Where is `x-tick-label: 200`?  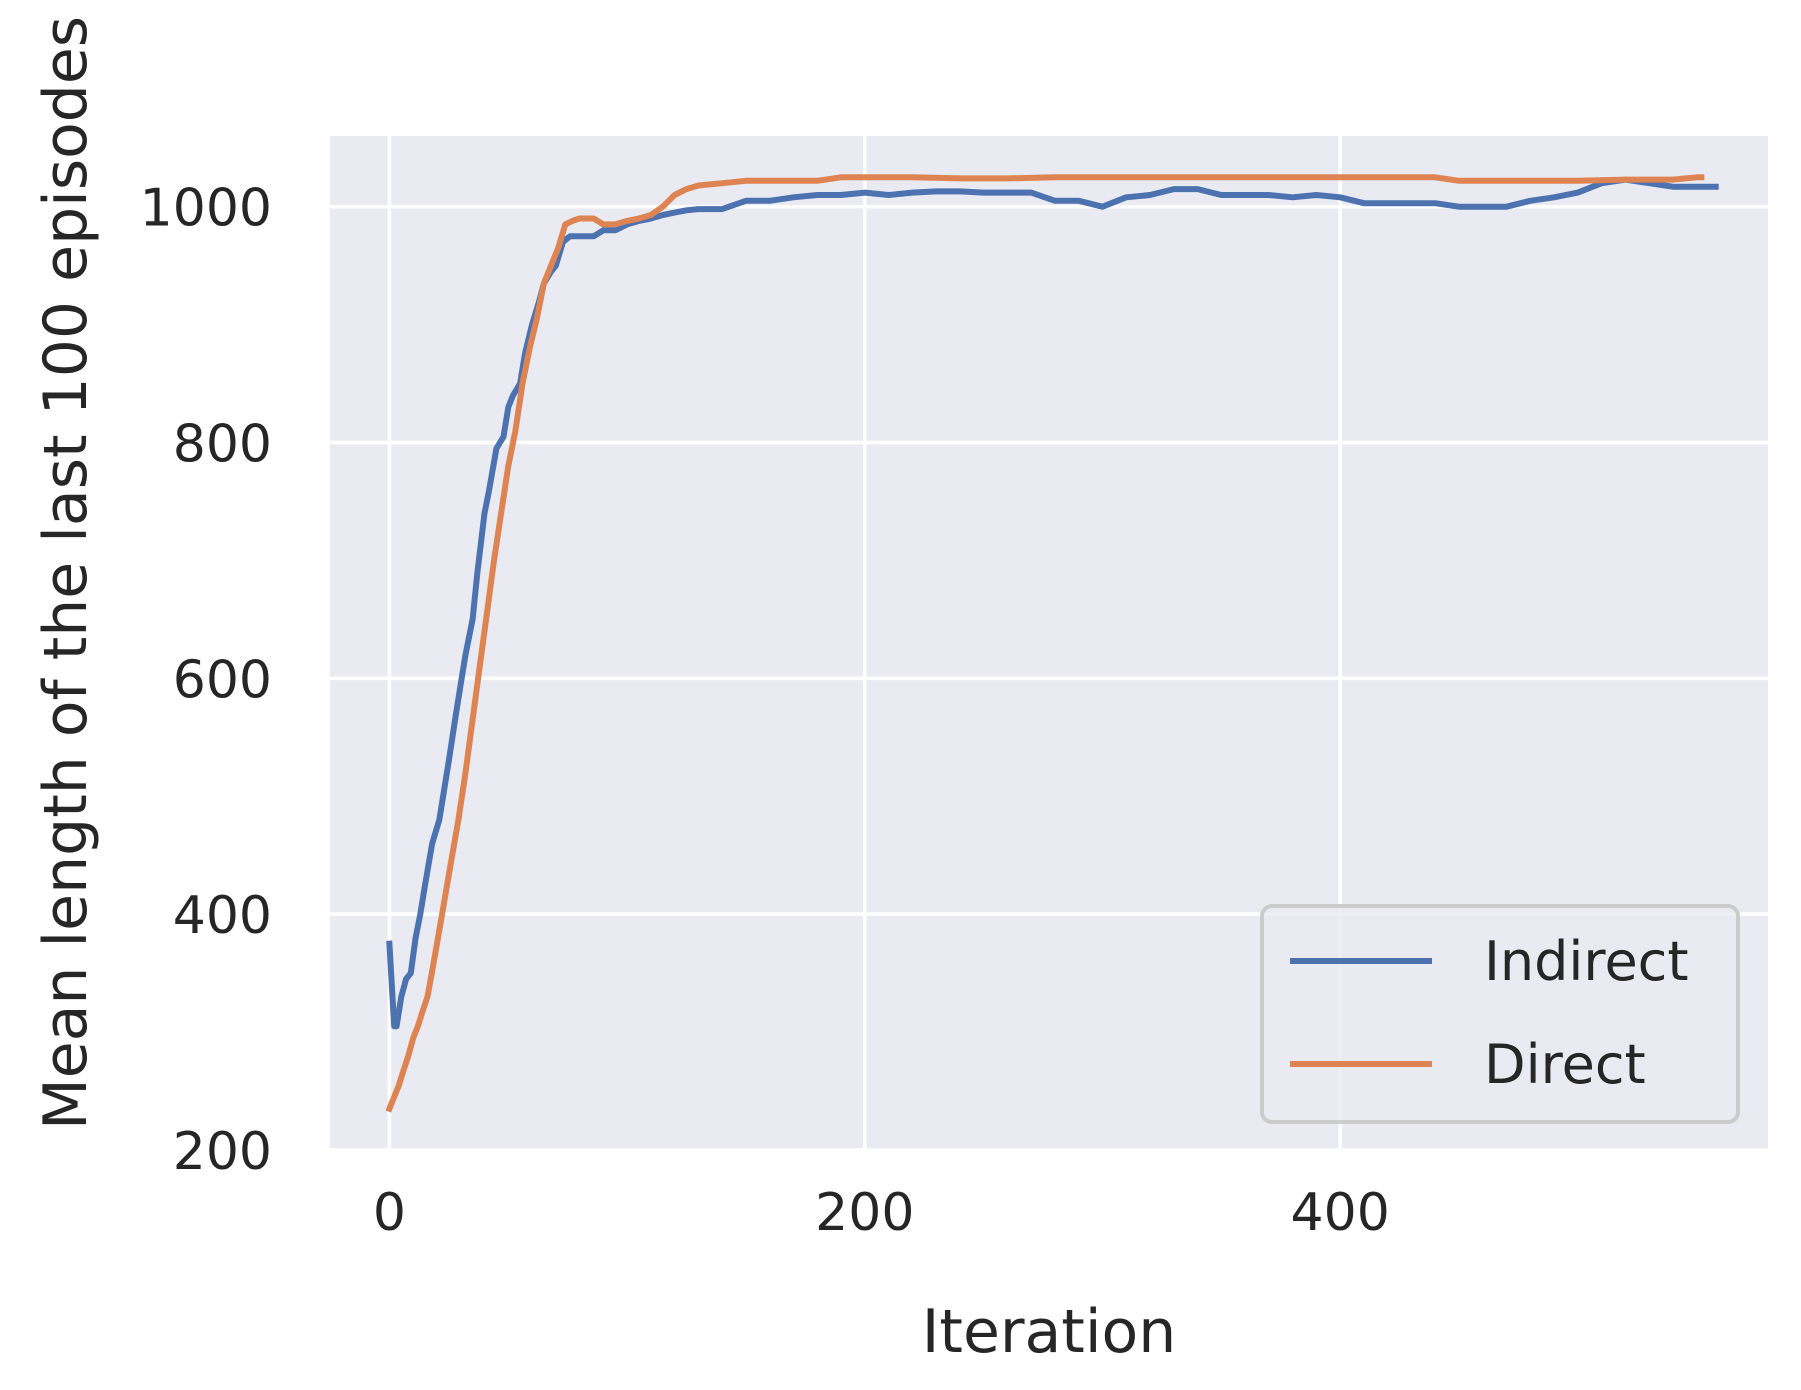
x-tick-label: 200 is located at coordinates (864, 1213).